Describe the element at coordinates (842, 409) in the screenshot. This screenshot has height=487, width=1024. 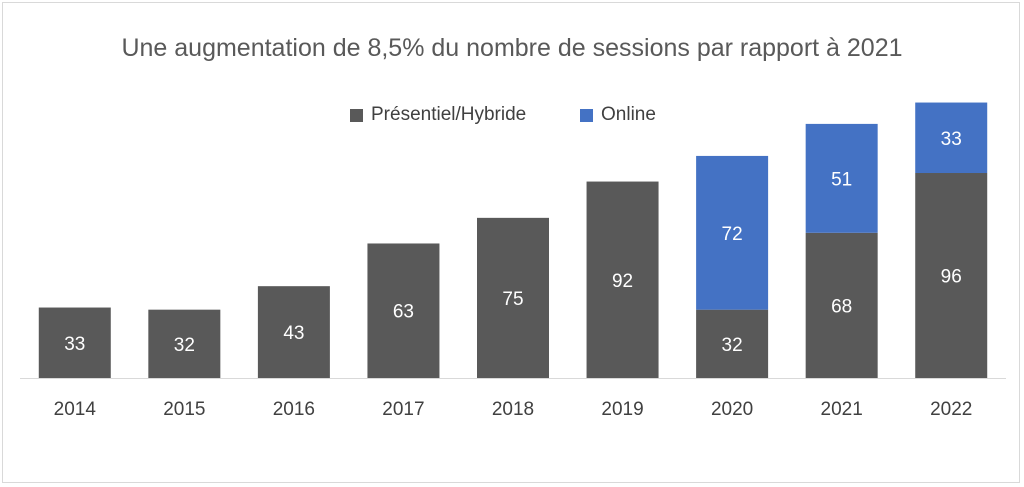
I see `x-tick-label-2021: 2021` at that location.